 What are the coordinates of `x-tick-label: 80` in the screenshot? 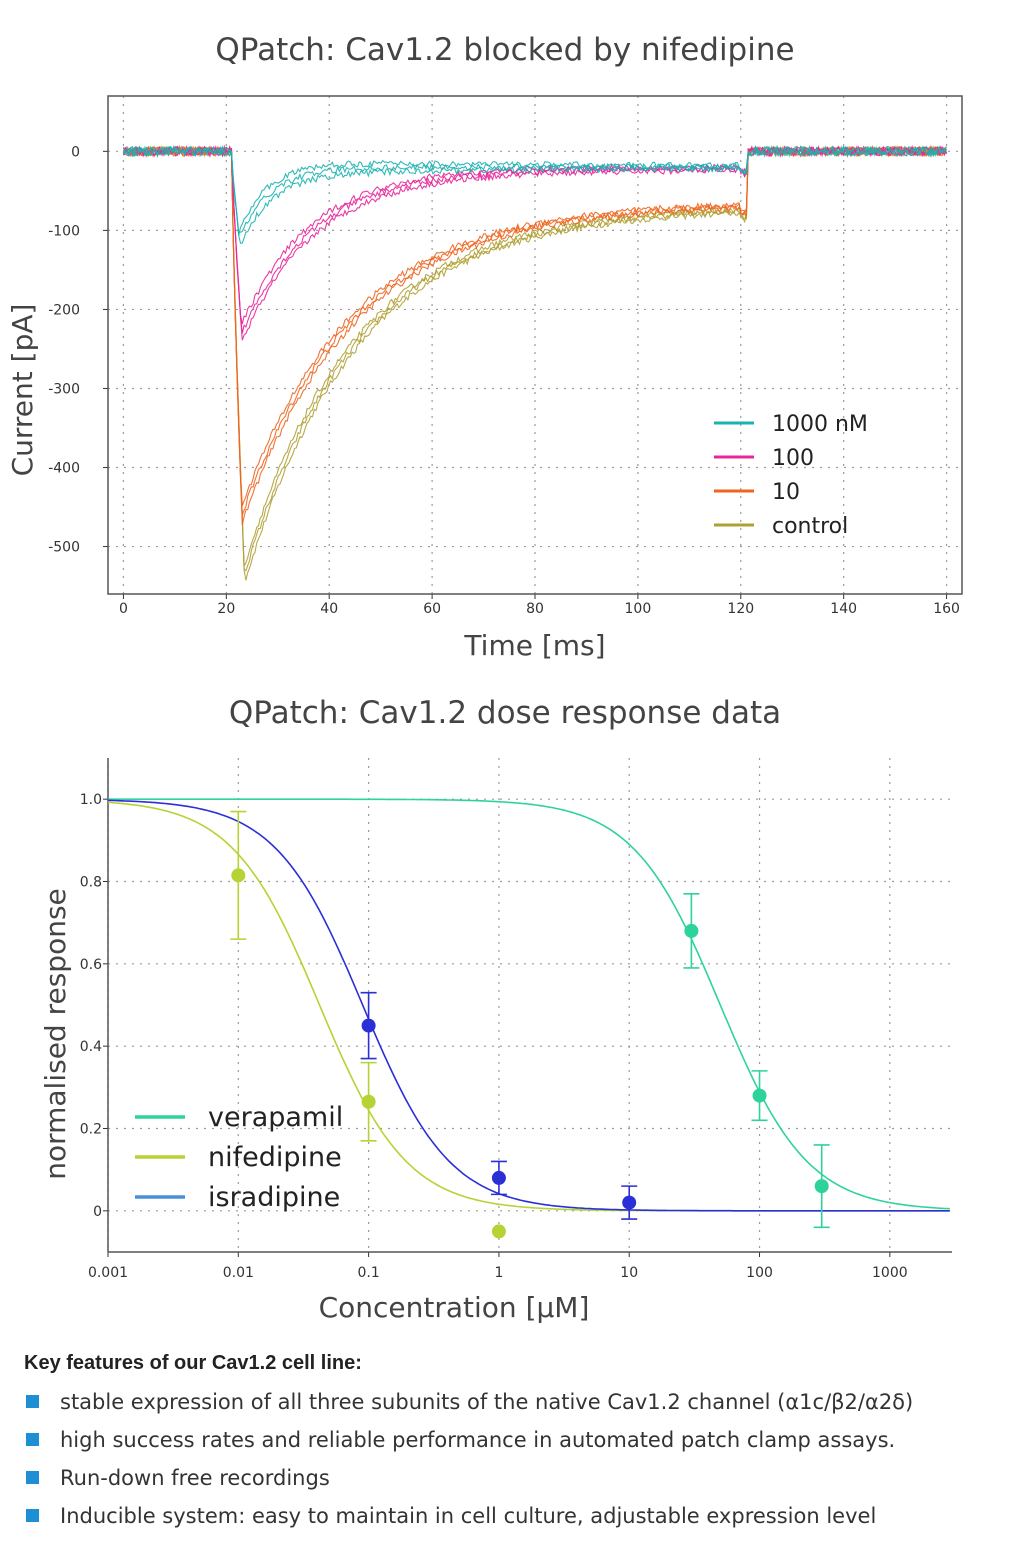 It's located at (535, 609).